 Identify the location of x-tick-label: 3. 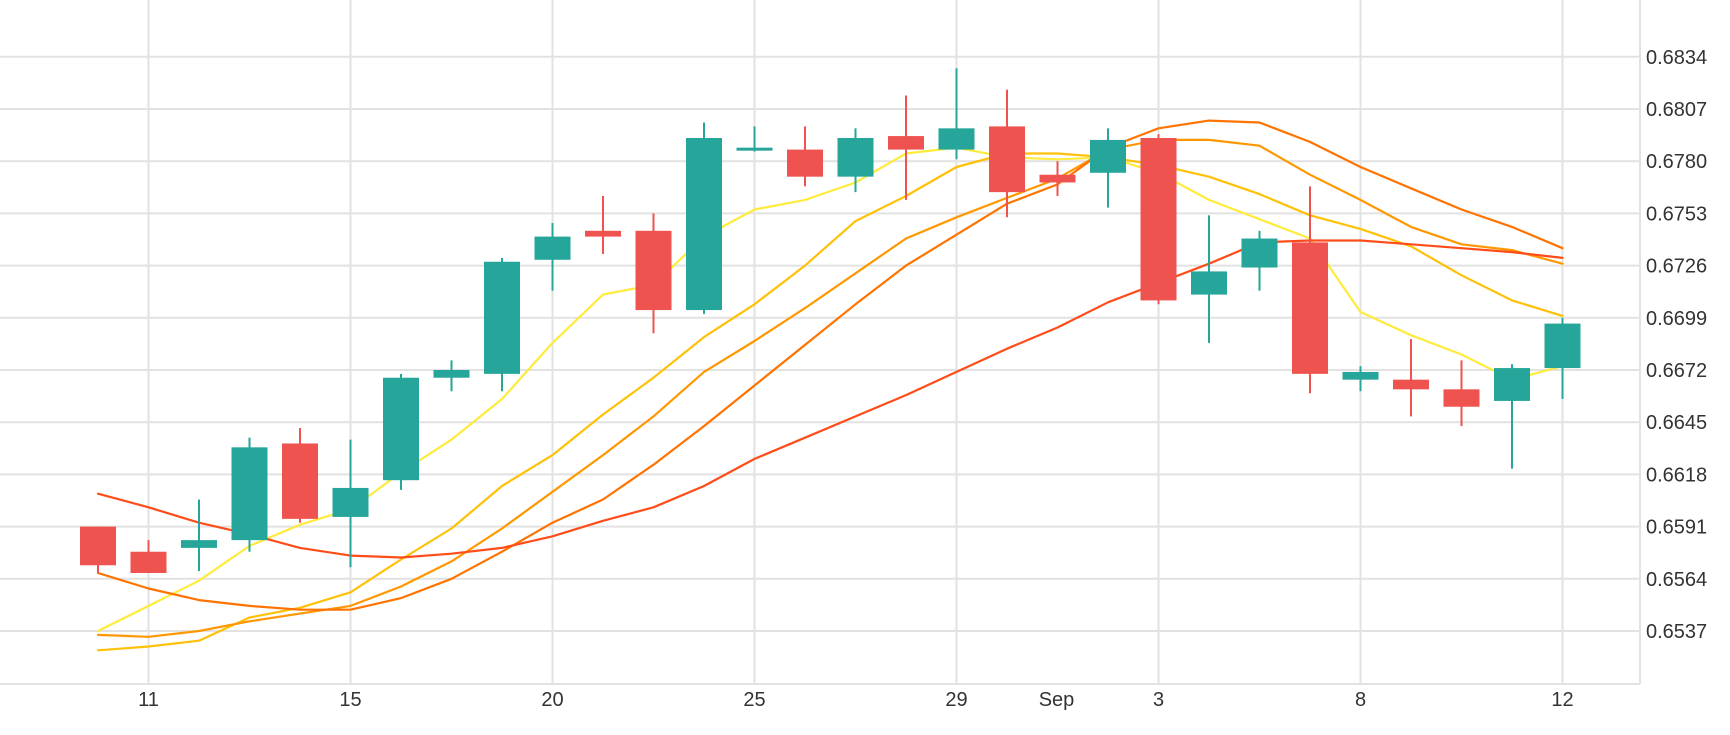
(1158, 700).